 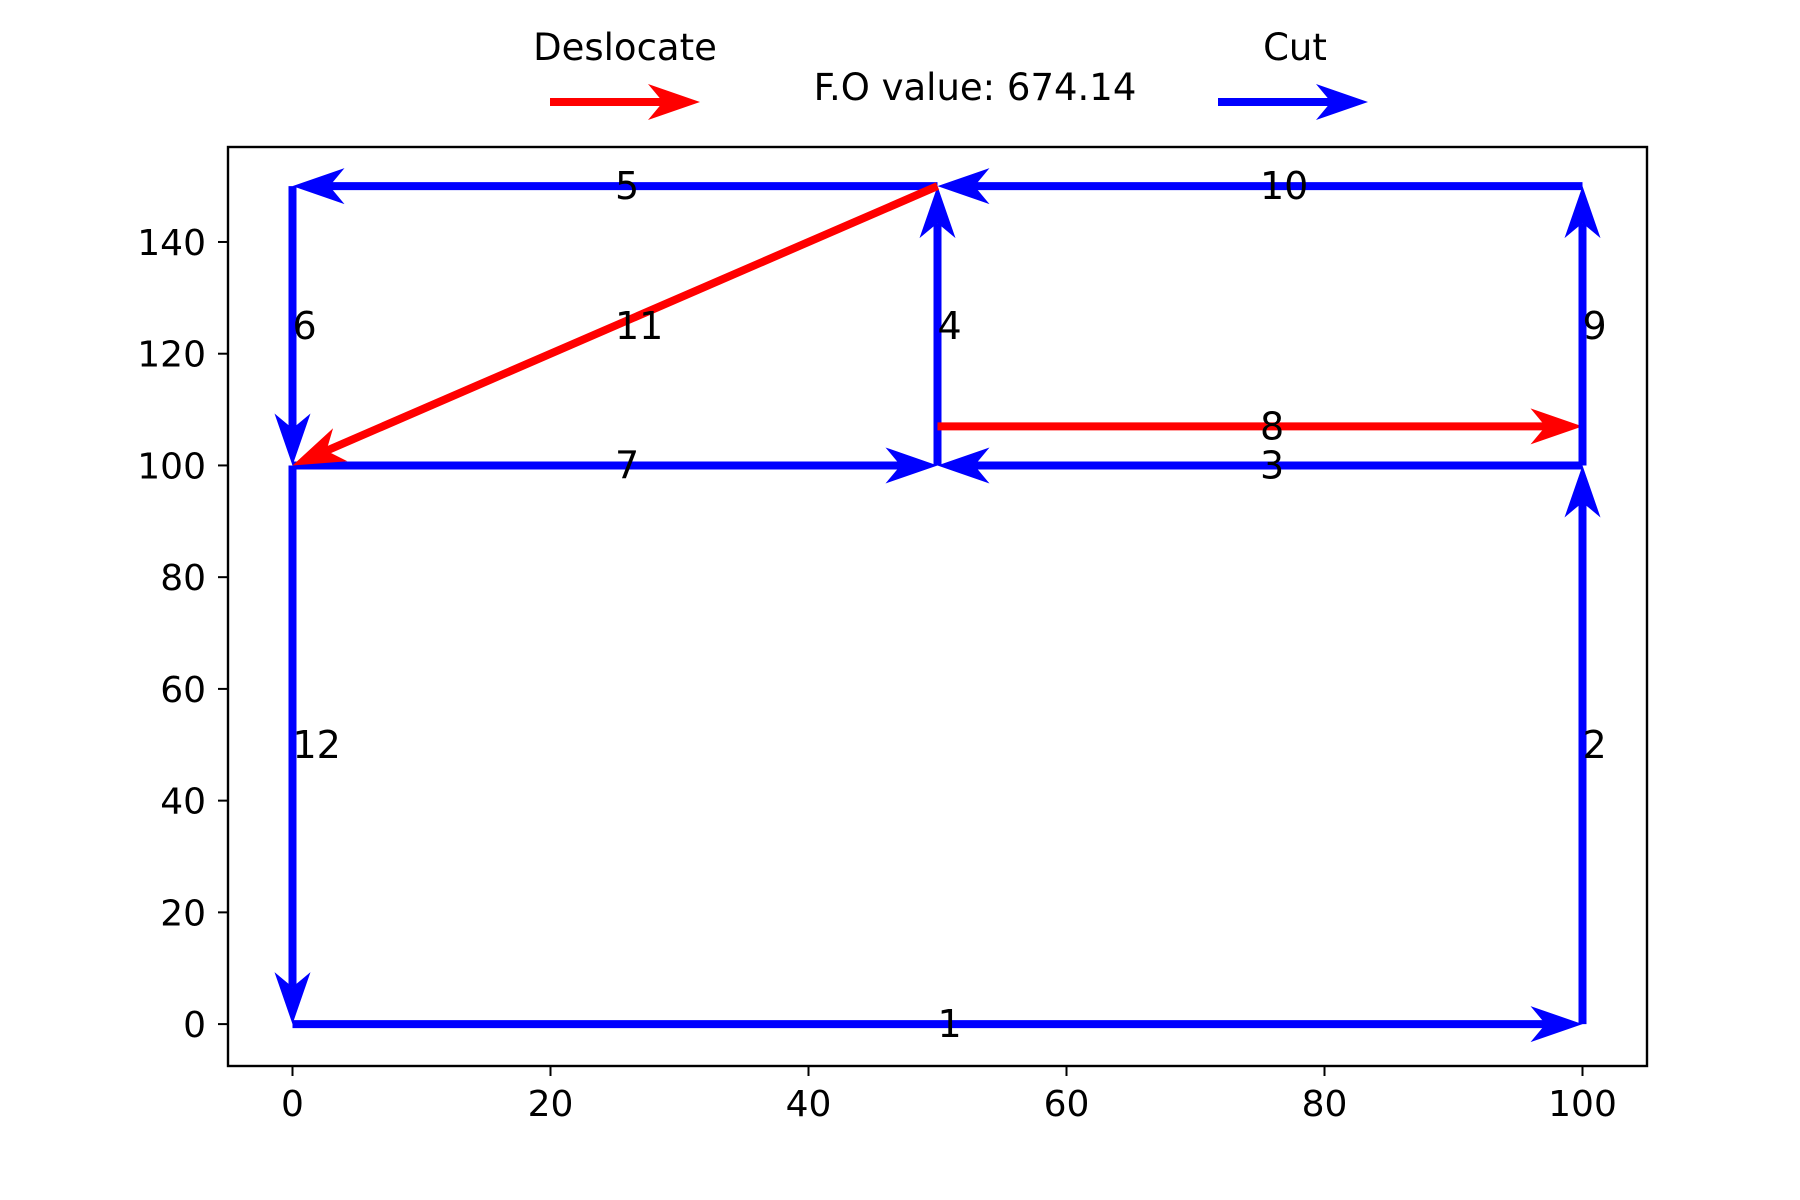 What do you see at coordinates (317, 745) in the screenshot?
I see `edge-label-12: 12` at bounding box center [317, 745].